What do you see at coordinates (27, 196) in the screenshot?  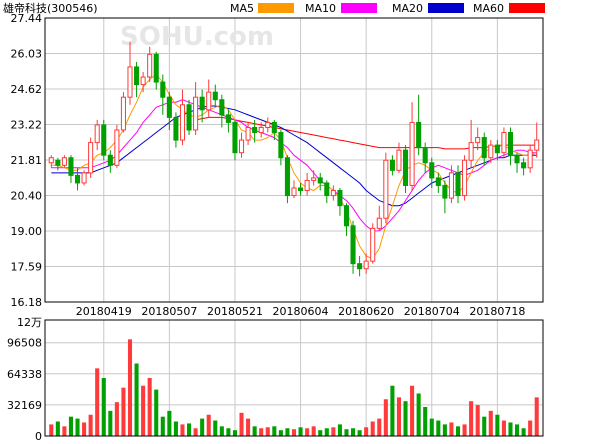 I see `price-tick-label: 20.40` at bounding box center [27, 196].